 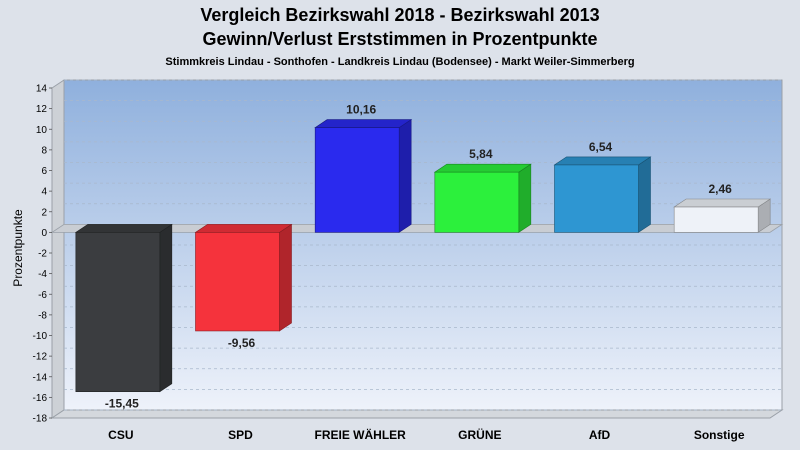 What do you see at coordinates (40, 398) in the screenshot?
I see `y-tick-label: -16` at bounding box center [40, 398].